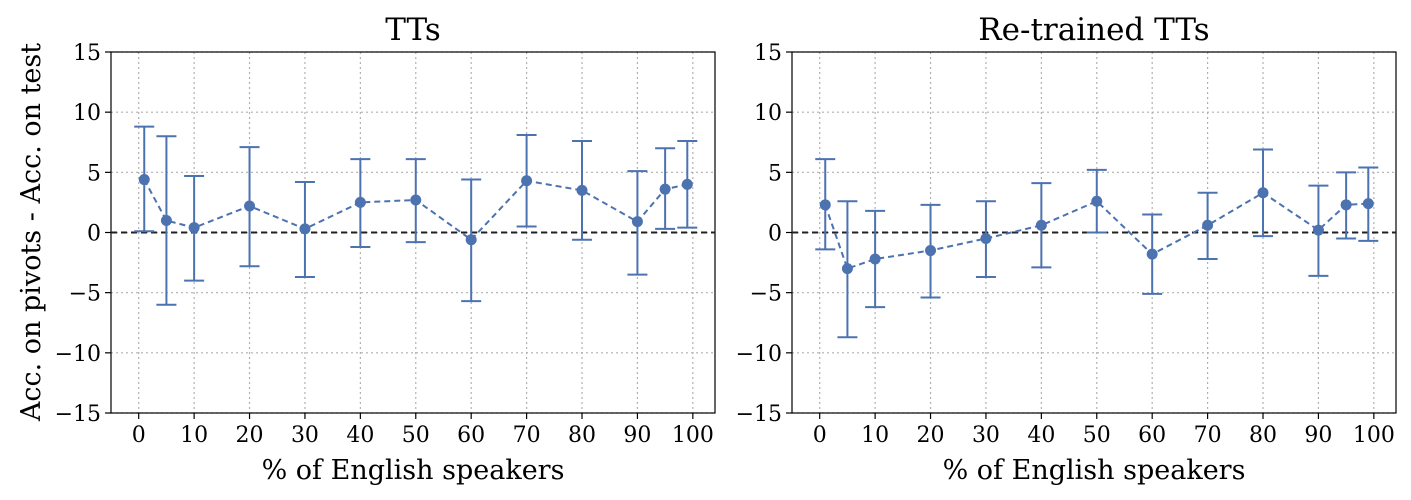  I want to click on chart-title: Re-trained TTs, so click(1093, 30).